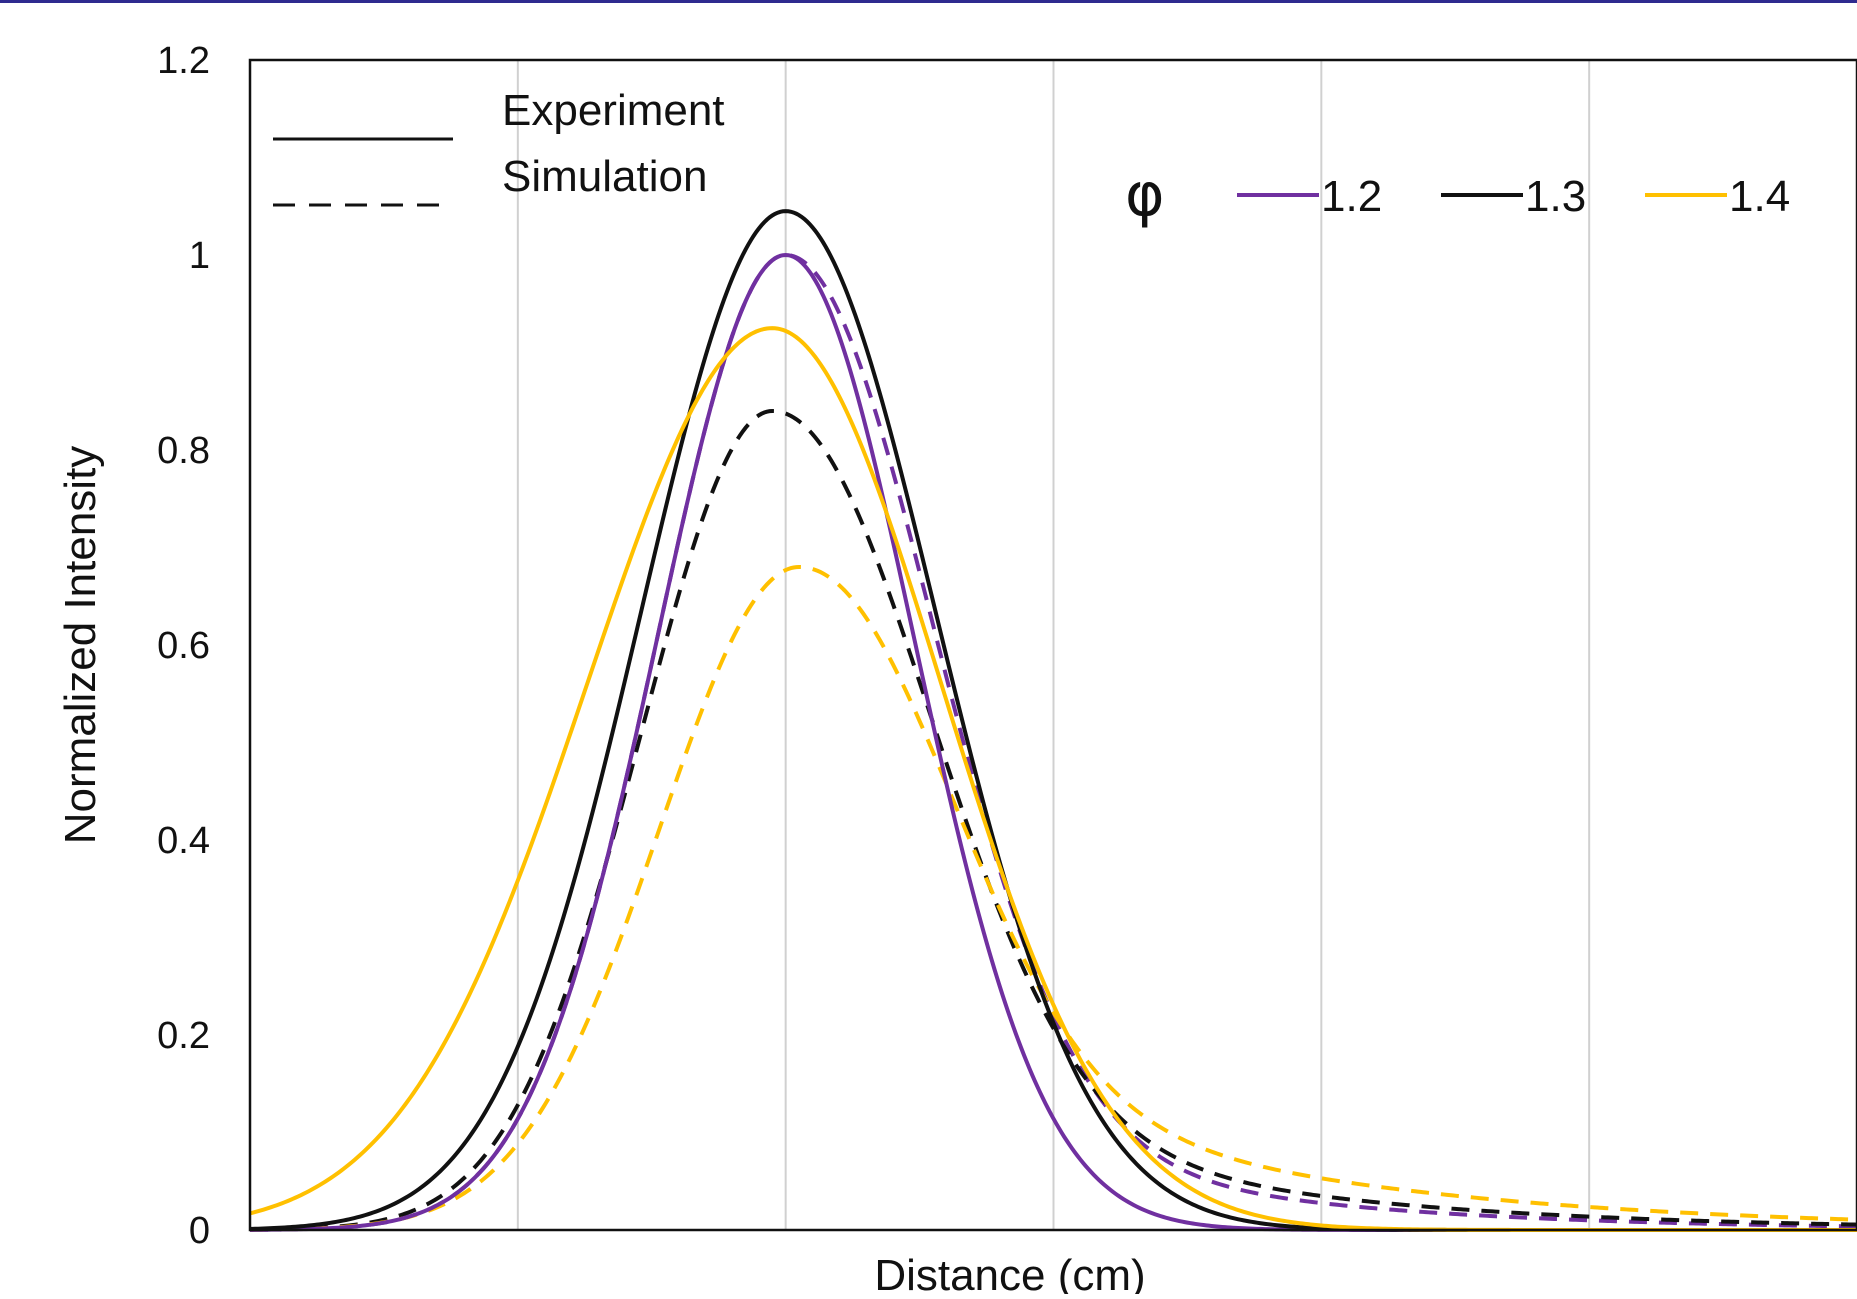  Describe the element at coordinates (1145, 195) in the screenshot. I see `legend-phi-symbol: φ` at that location.